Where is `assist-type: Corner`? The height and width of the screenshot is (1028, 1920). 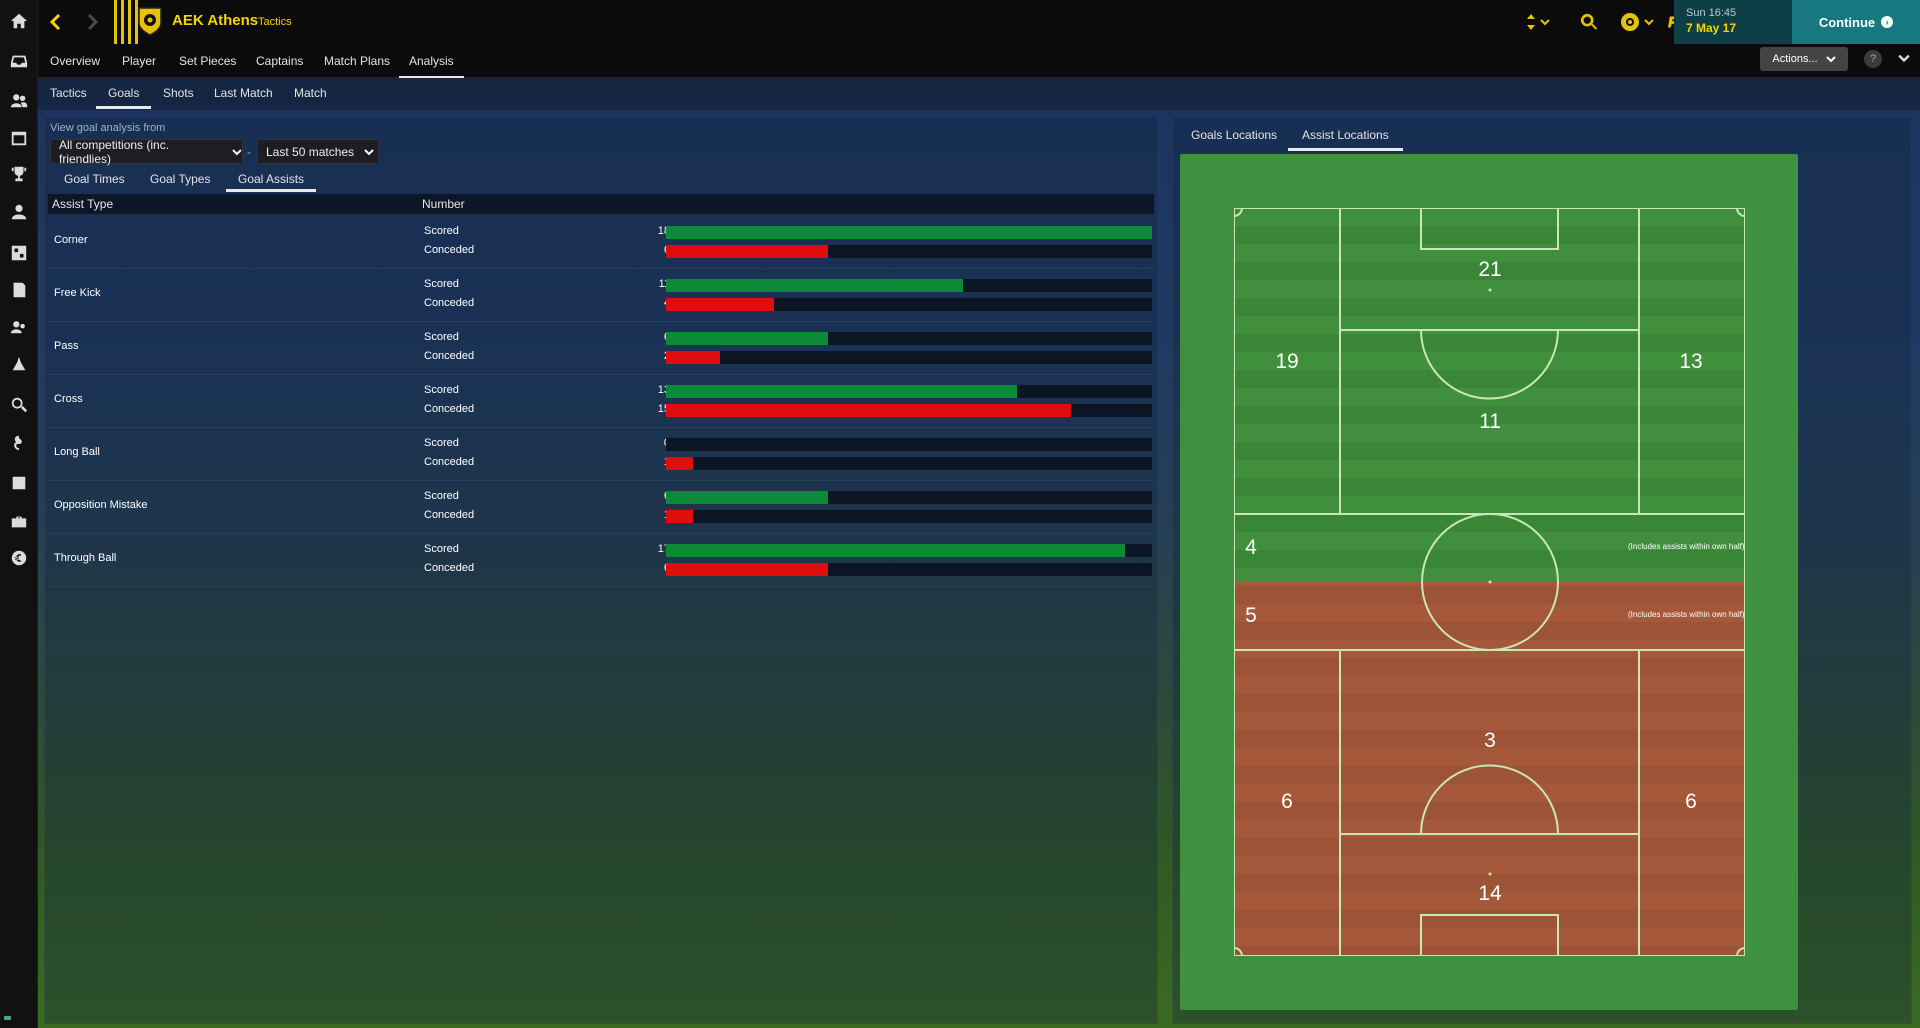 assist-type: Corner is located at coordinates (71, 240).